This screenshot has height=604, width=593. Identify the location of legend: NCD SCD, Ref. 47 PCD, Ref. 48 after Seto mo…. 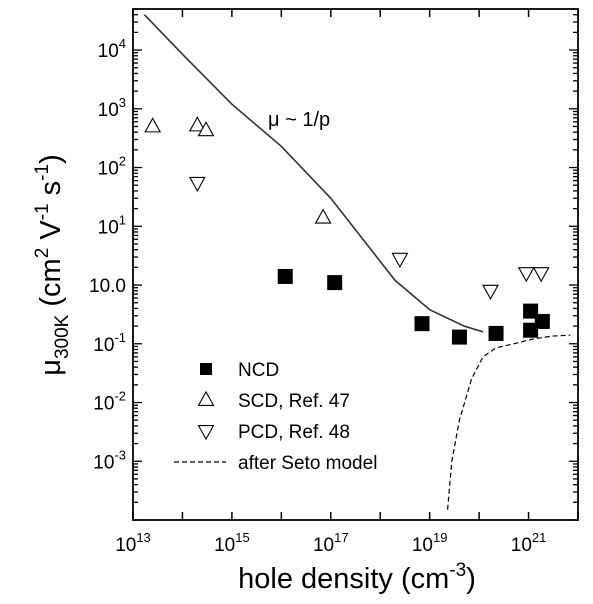
(275, 417).